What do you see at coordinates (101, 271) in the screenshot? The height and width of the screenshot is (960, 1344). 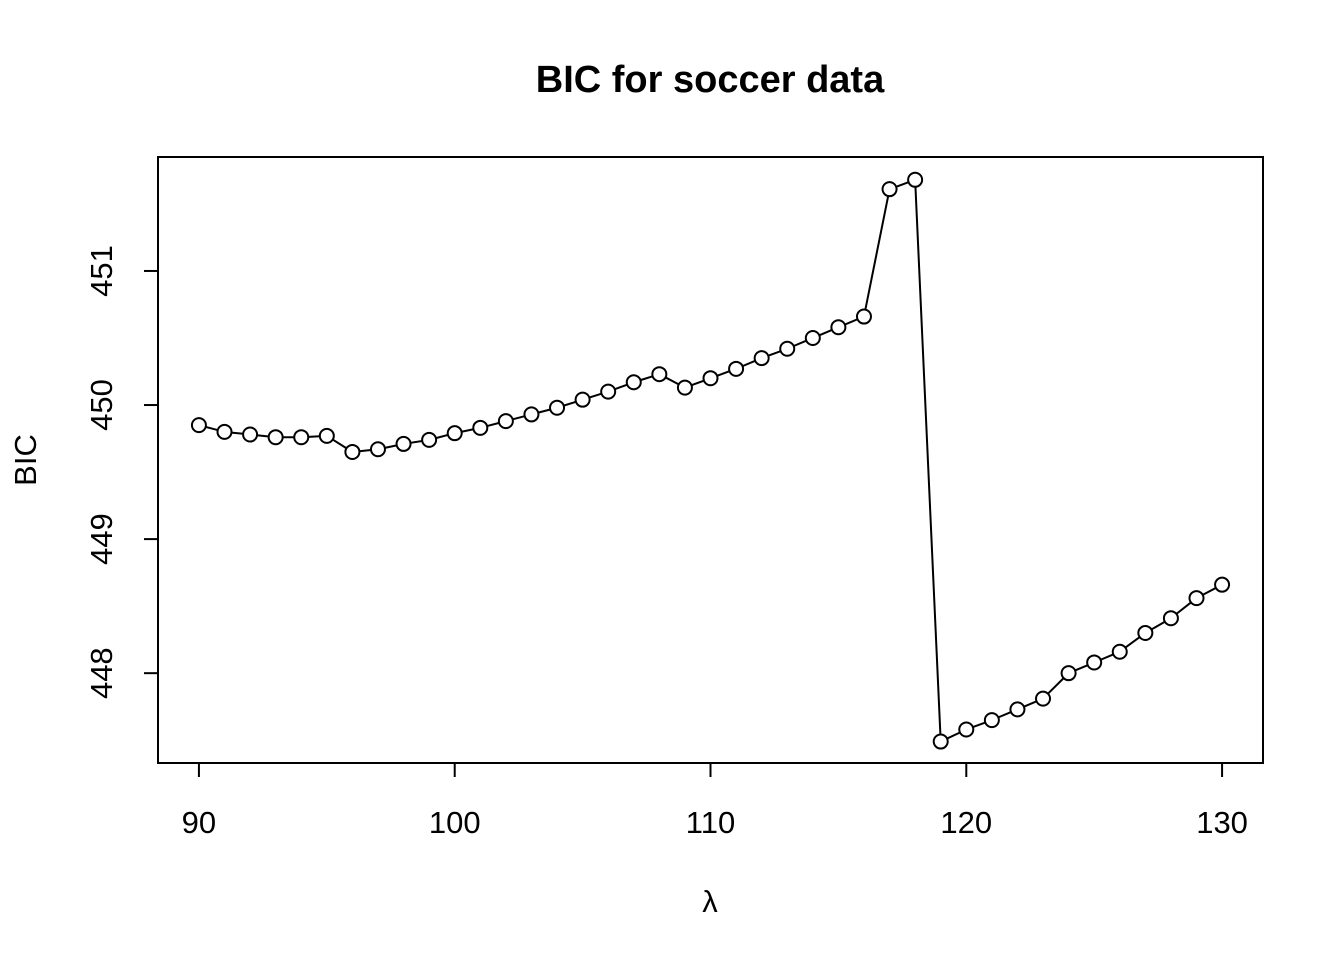 I see `y-tick-label: 451` at bounding box center [101, 271].